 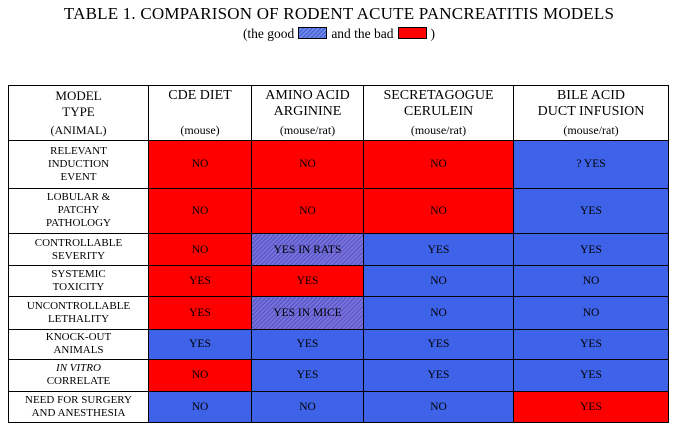 I want to click on row-label-line: CORRELATE, so click(x=78, y=381).